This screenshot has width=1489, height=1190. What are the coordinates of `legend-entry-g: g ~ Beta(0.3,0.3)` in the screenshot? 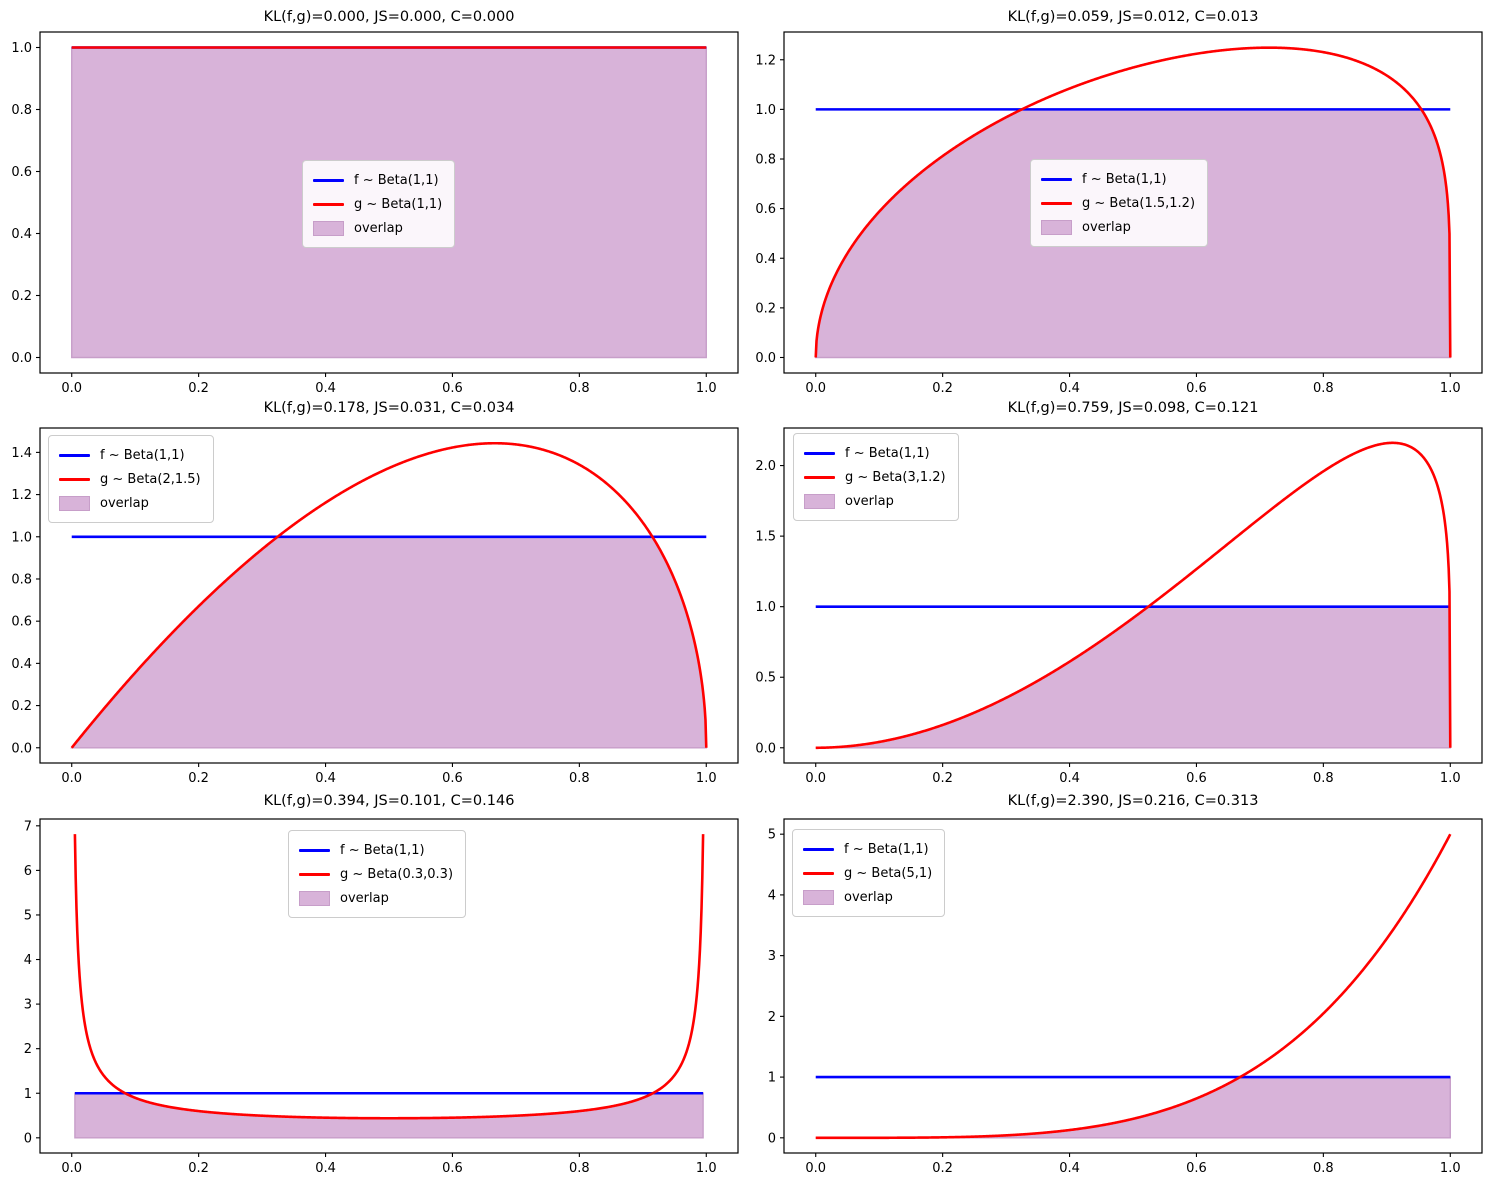 It's located at (376, 874).